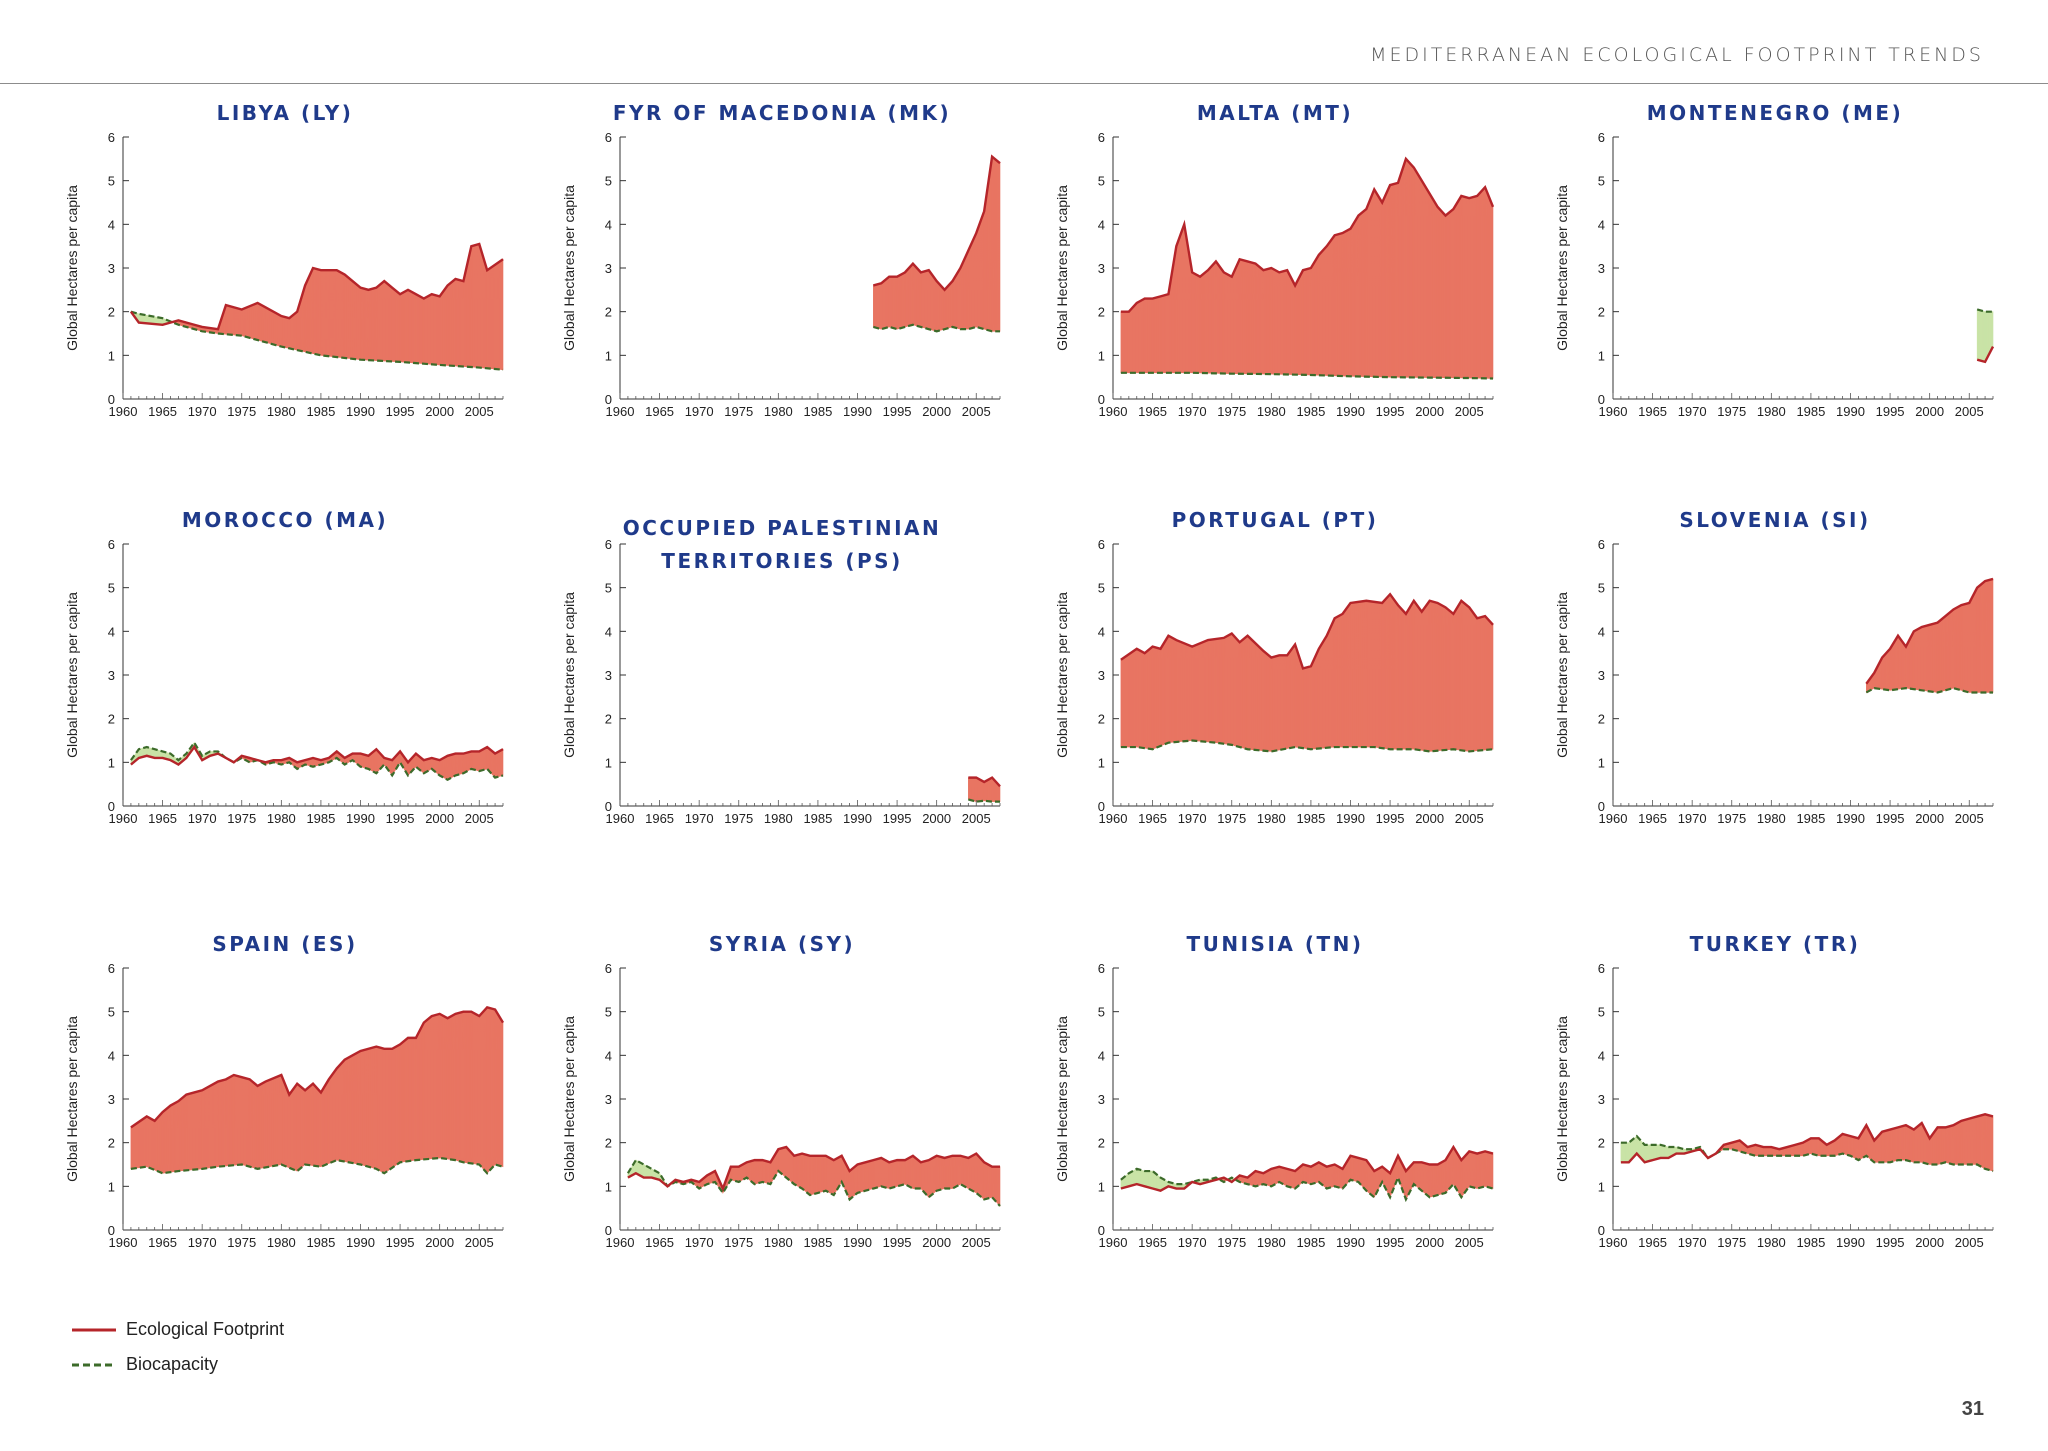 Image resolution: width=2048 pixels, height=1451 pixels. Describe the element at coordinates (782, 113) in the screenshot. I see `chart-title: FYR OF MACEDONIA (MK)` at that location.